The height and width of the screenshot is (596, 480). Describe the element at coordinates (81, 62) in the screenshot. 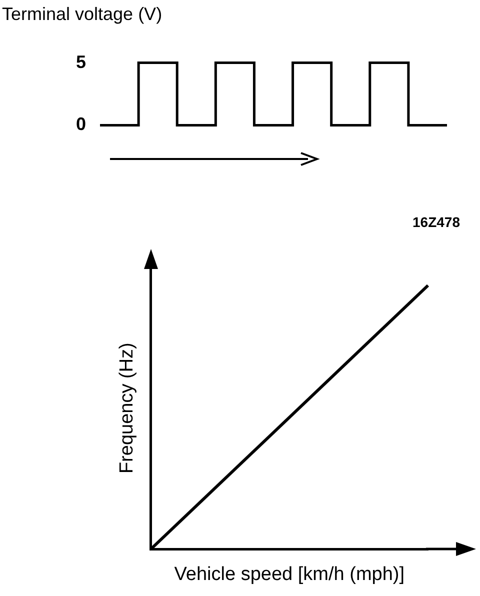

I see `y-tick-label: 5` at that location.